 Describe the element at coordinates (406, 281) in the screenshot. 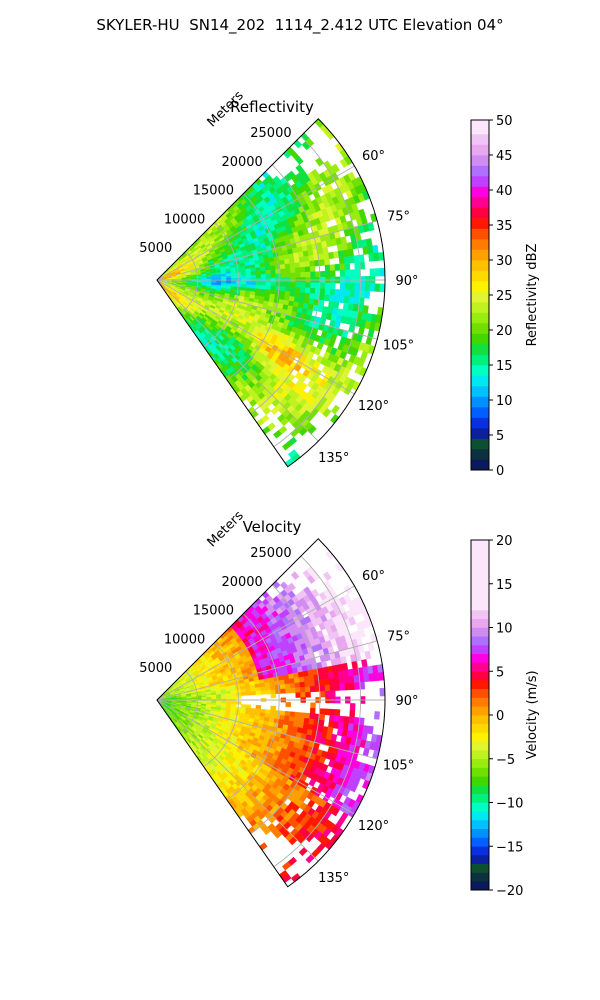

I see `azimuth-tick-label: 90°` at that location.